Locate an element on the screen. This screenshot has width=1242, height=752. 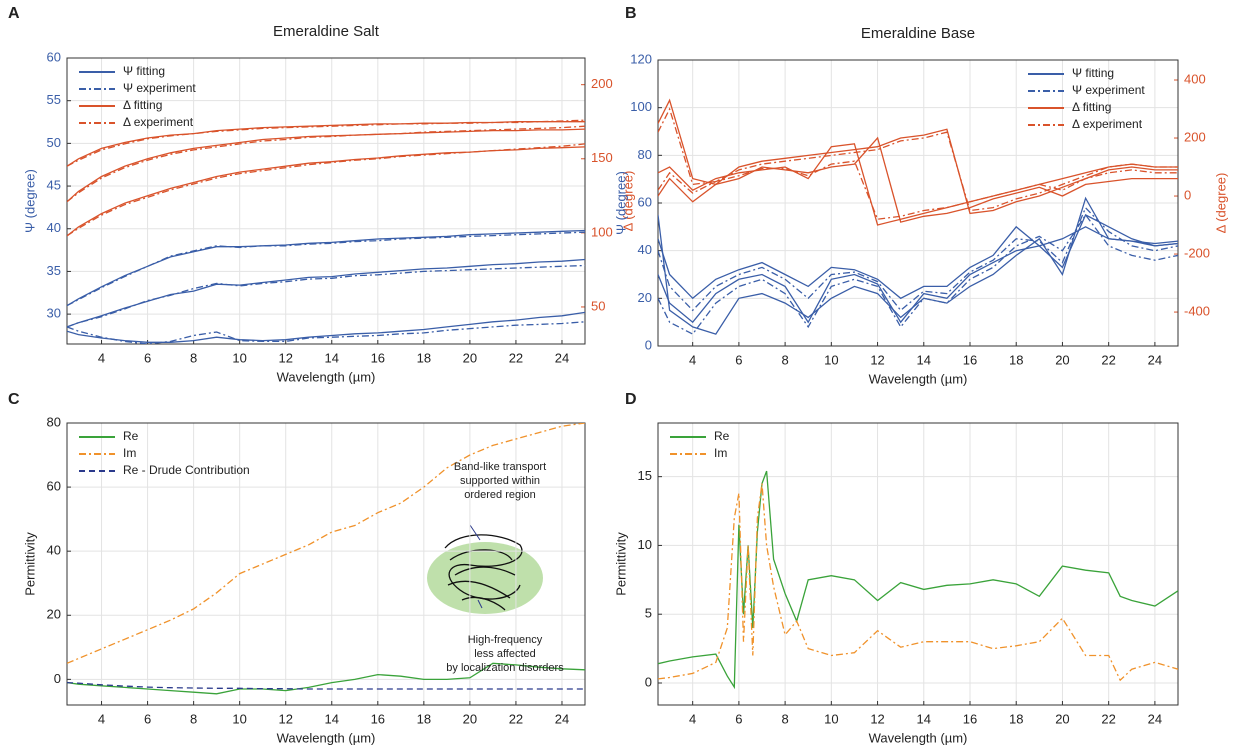
y-tick-label: 50 is located at coordinates (54, 142).